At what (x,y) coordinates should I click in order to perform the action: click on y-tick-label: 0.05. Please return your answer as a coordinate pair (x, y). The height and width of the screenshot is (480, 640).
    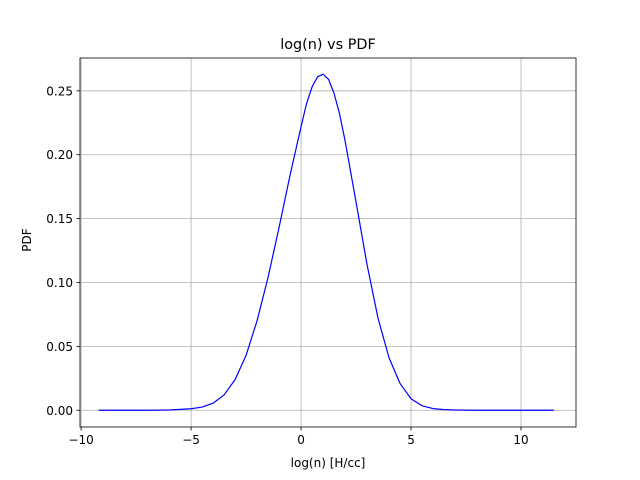
    Looking at the image, I should click on (59, 347).